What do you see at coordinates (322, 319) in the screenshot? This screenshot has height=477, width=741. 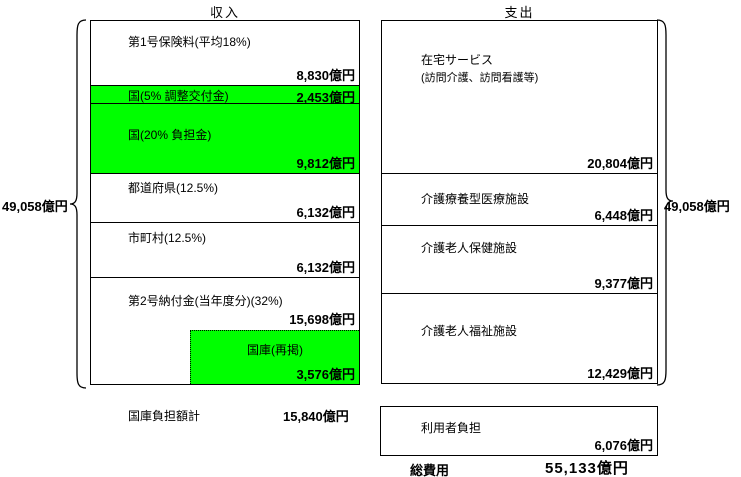 I see `income-seg-no2-contribution-value: 15,698億円` at bounding box center [322, 319].